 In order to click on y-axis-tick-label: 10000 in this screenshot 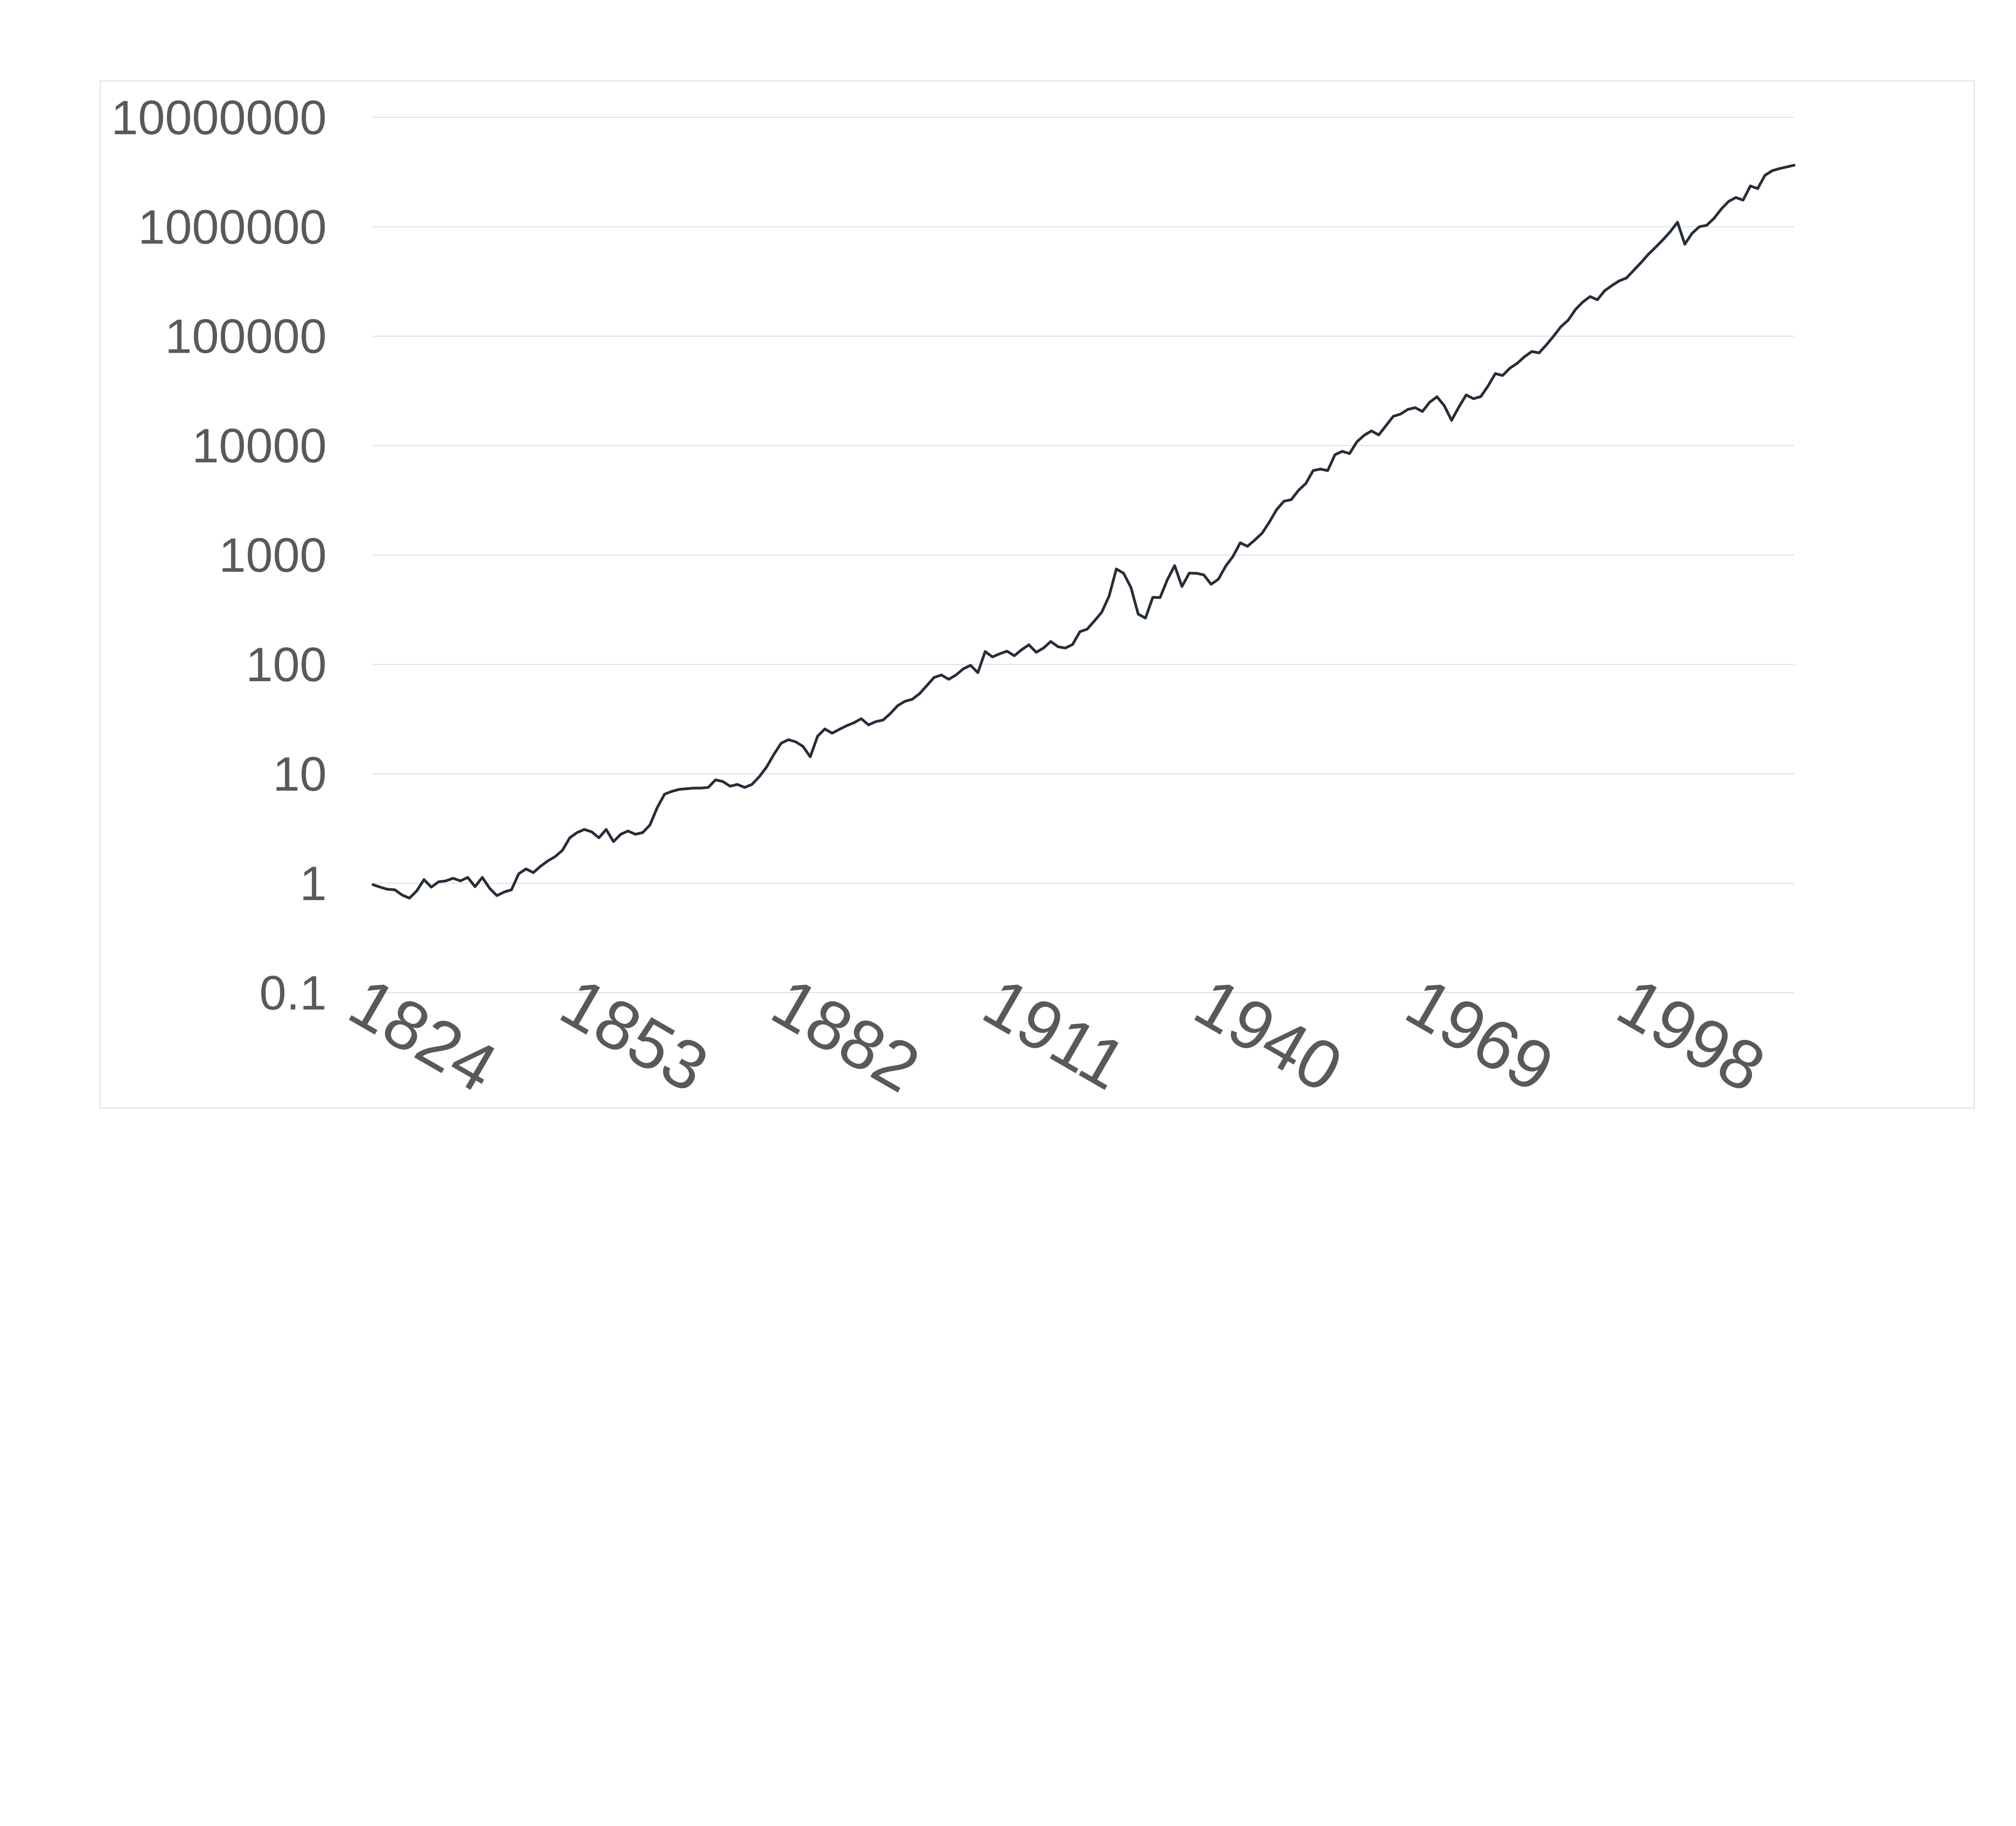, I will do `click(259, 446)`.